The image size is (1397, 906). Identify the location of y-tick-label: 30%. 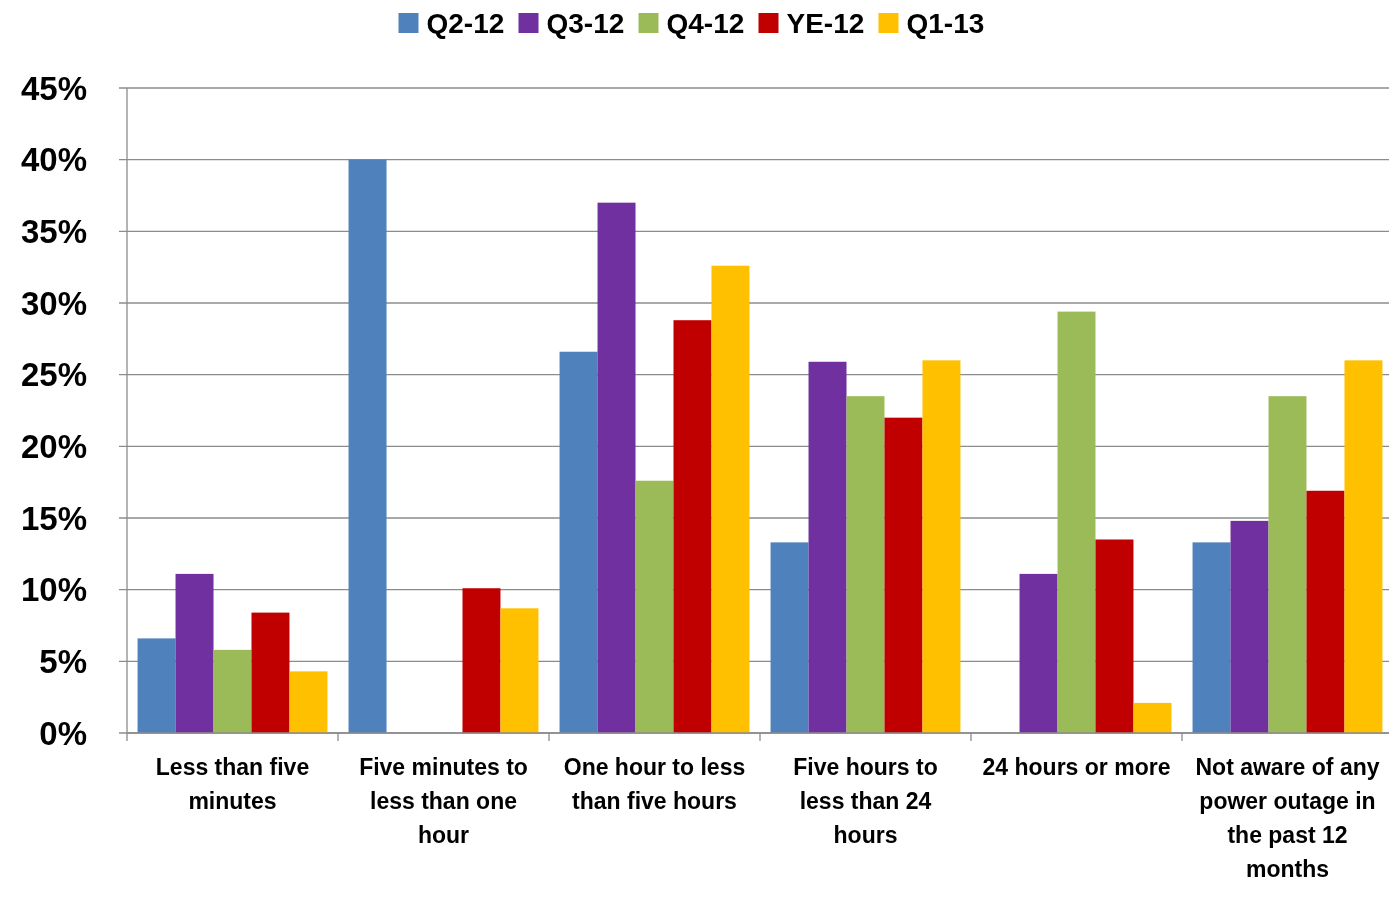
(53, 303).